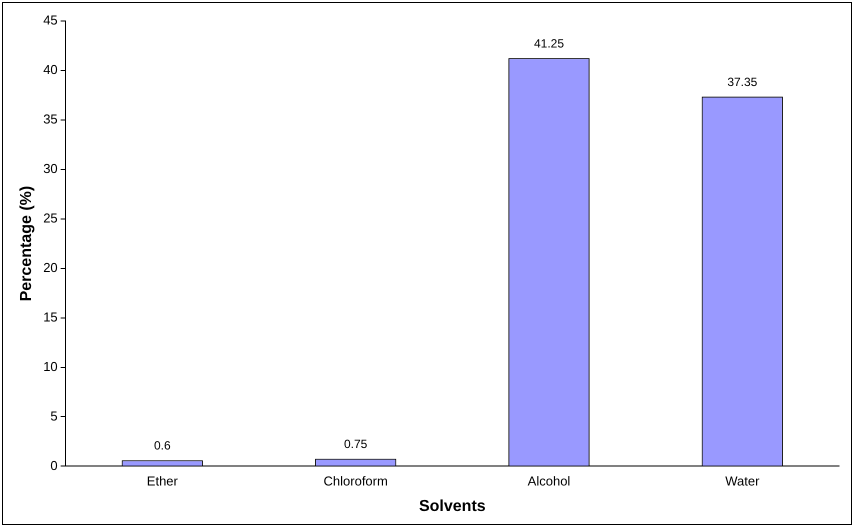  I want to click on x-tick-label: Alcohol, so click(549, 481).